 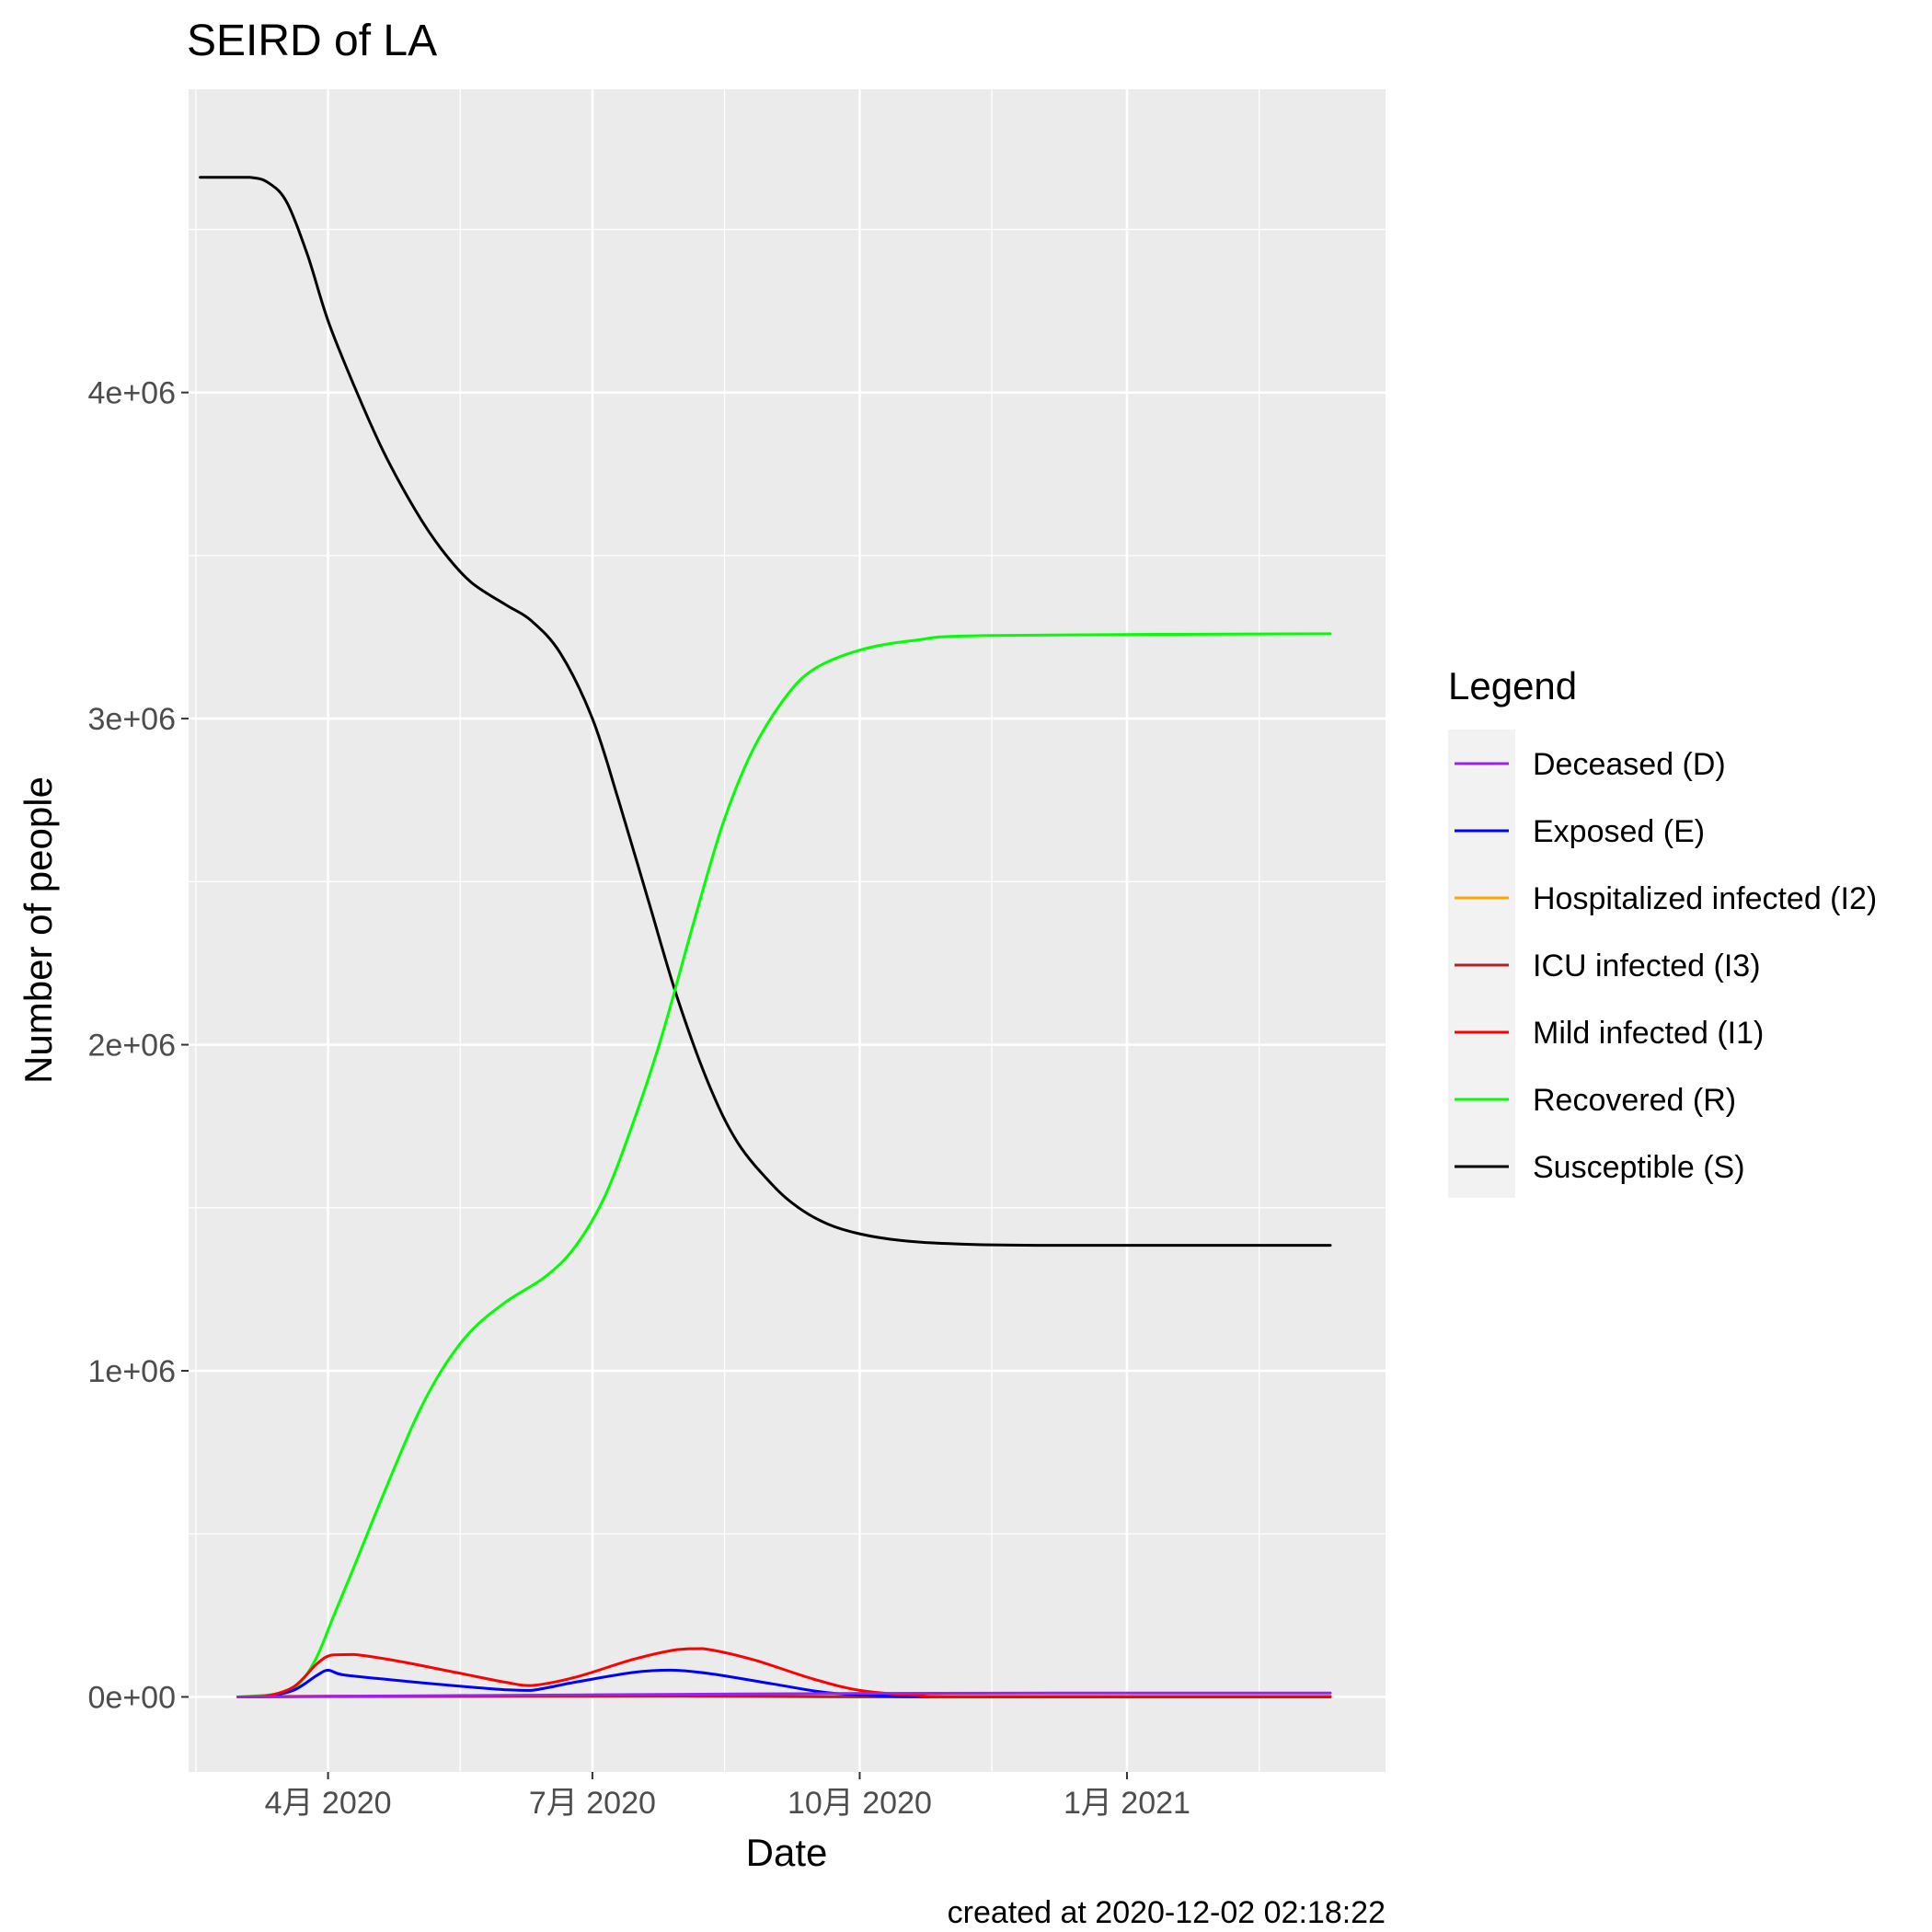 I want to click on series-line-exposed-e, so click(x=784, y=1683).